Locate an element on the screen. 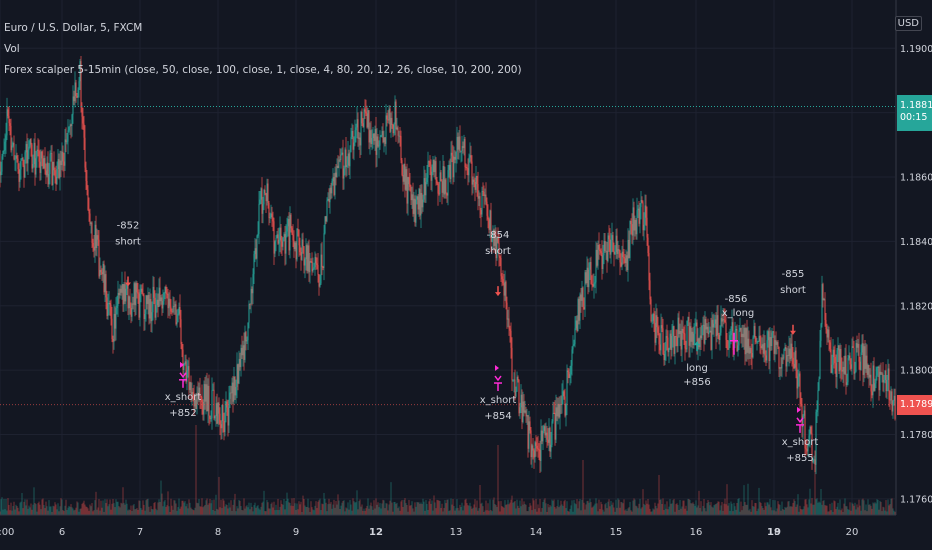 Image resolution: width=932 pixels, height=550 pixels. currency-label: USD is located at coordinates (908, 23).